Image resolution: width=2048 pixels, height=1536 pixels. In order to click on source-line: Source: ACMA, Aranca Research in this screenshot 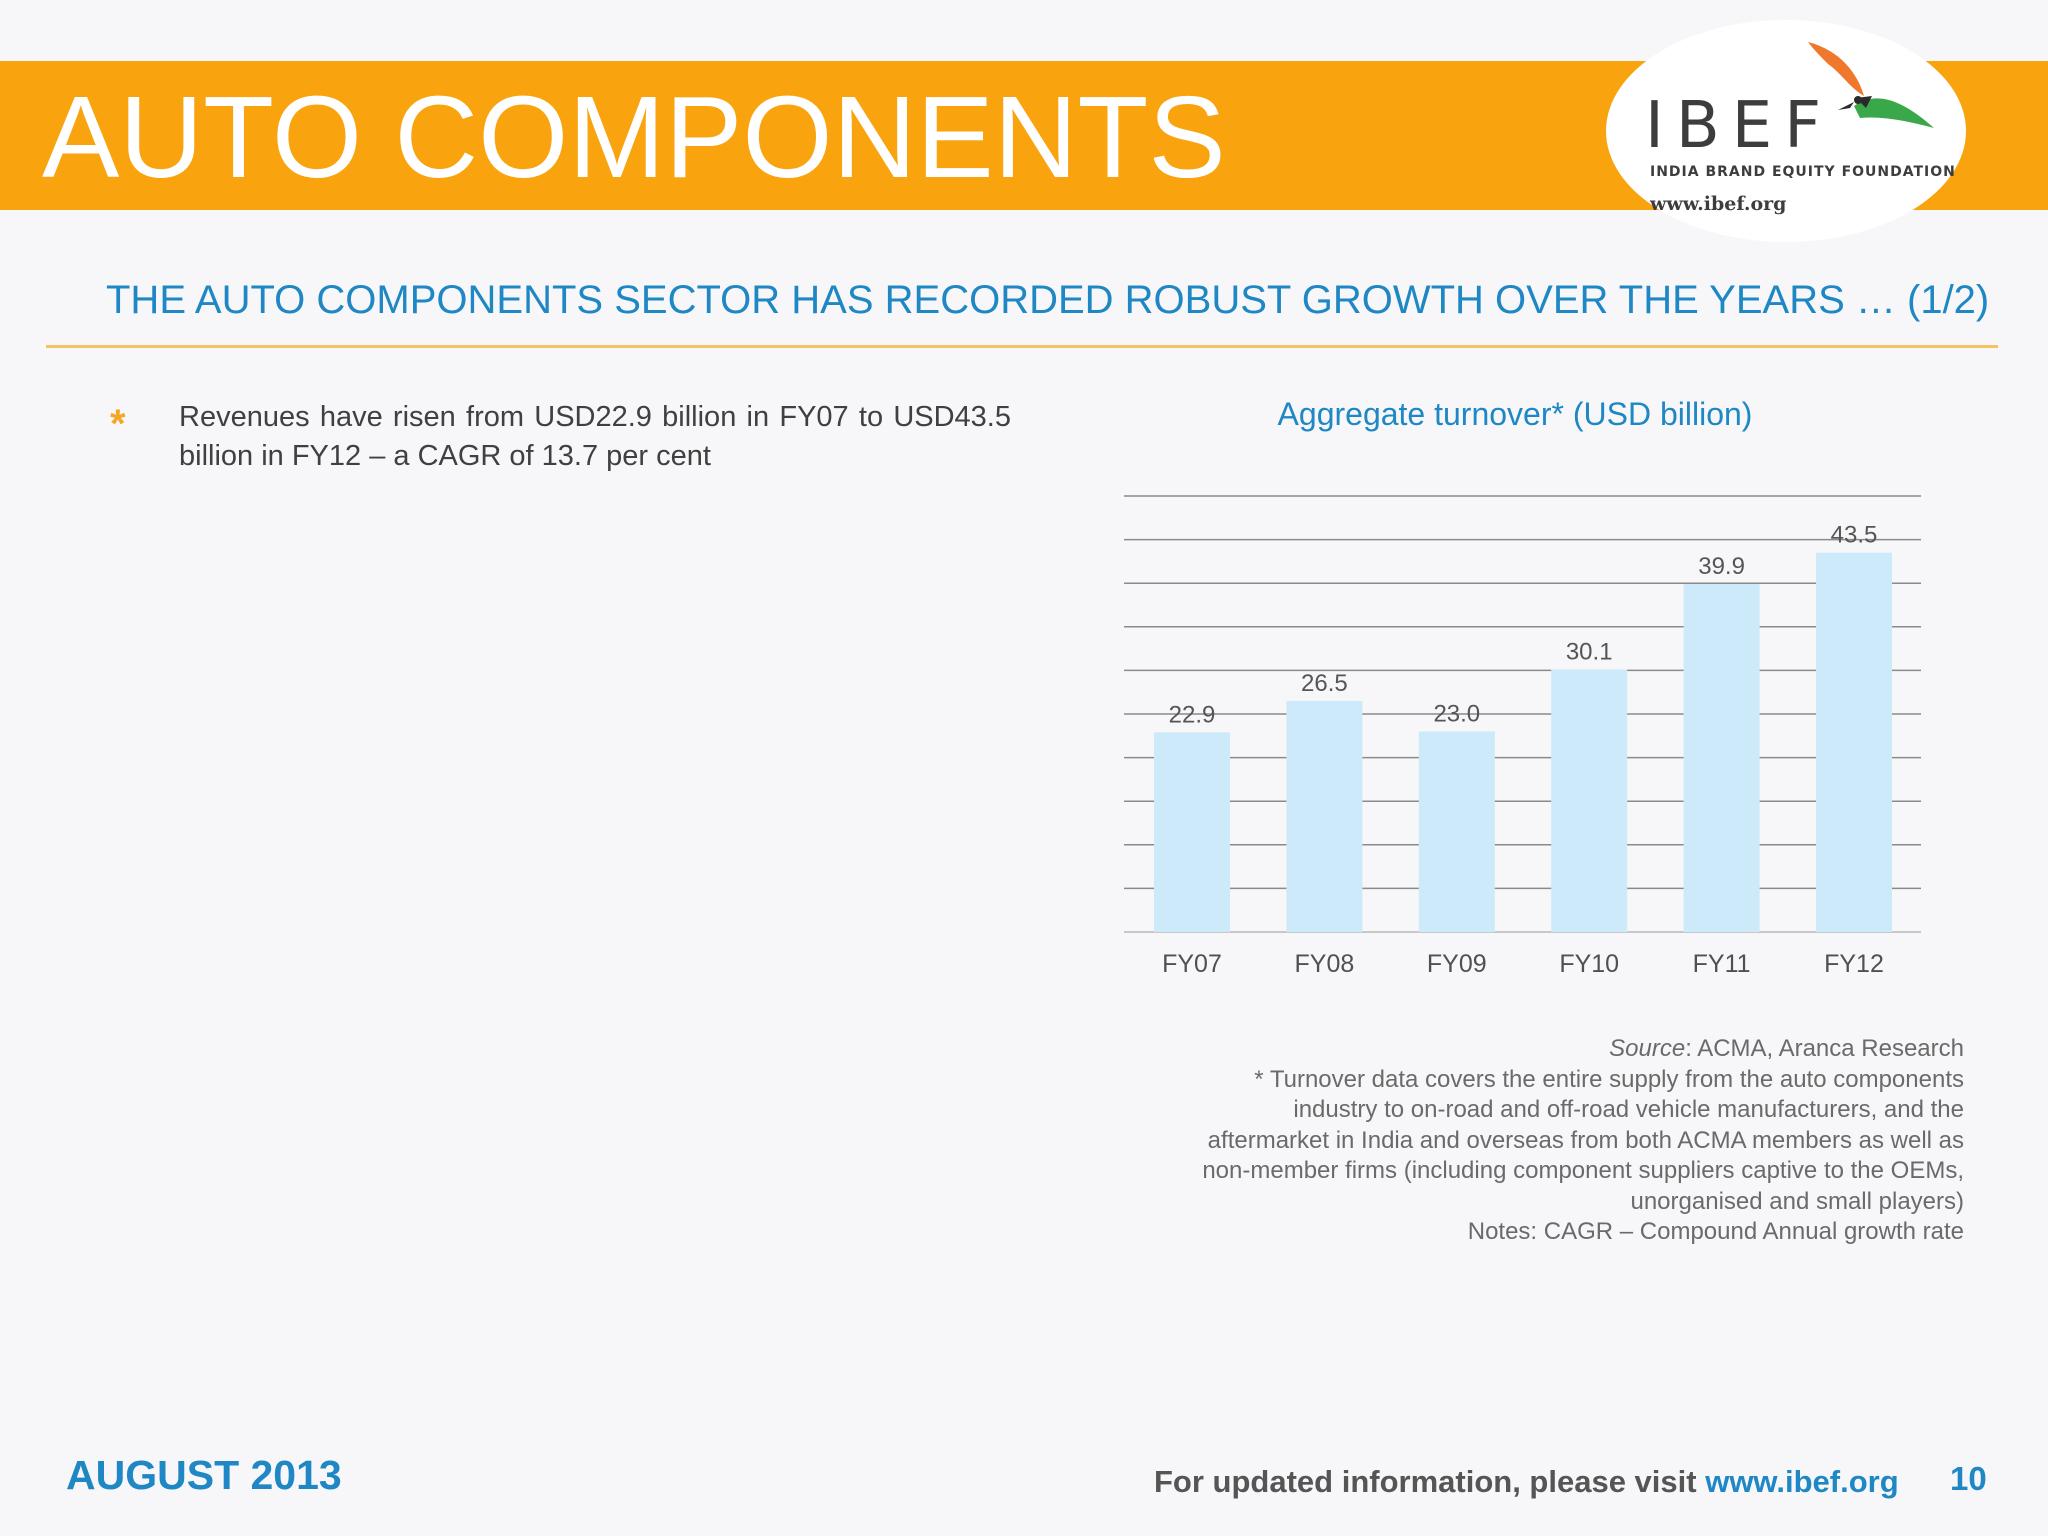, I will do `click(1532, 1049)`.